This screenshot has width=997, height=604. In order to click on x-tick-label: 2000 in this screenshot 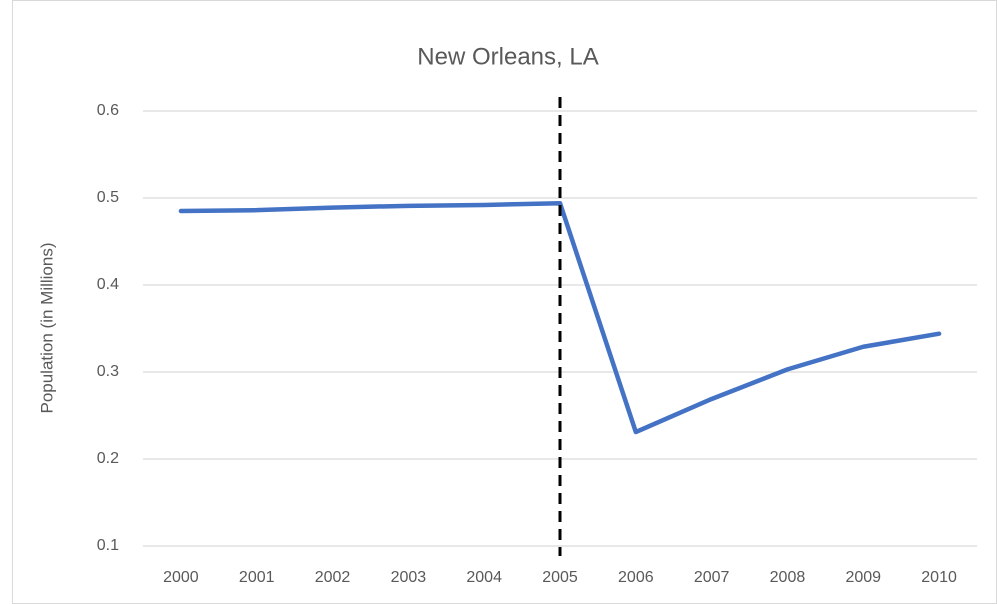, I will do `click(181, 577)`.